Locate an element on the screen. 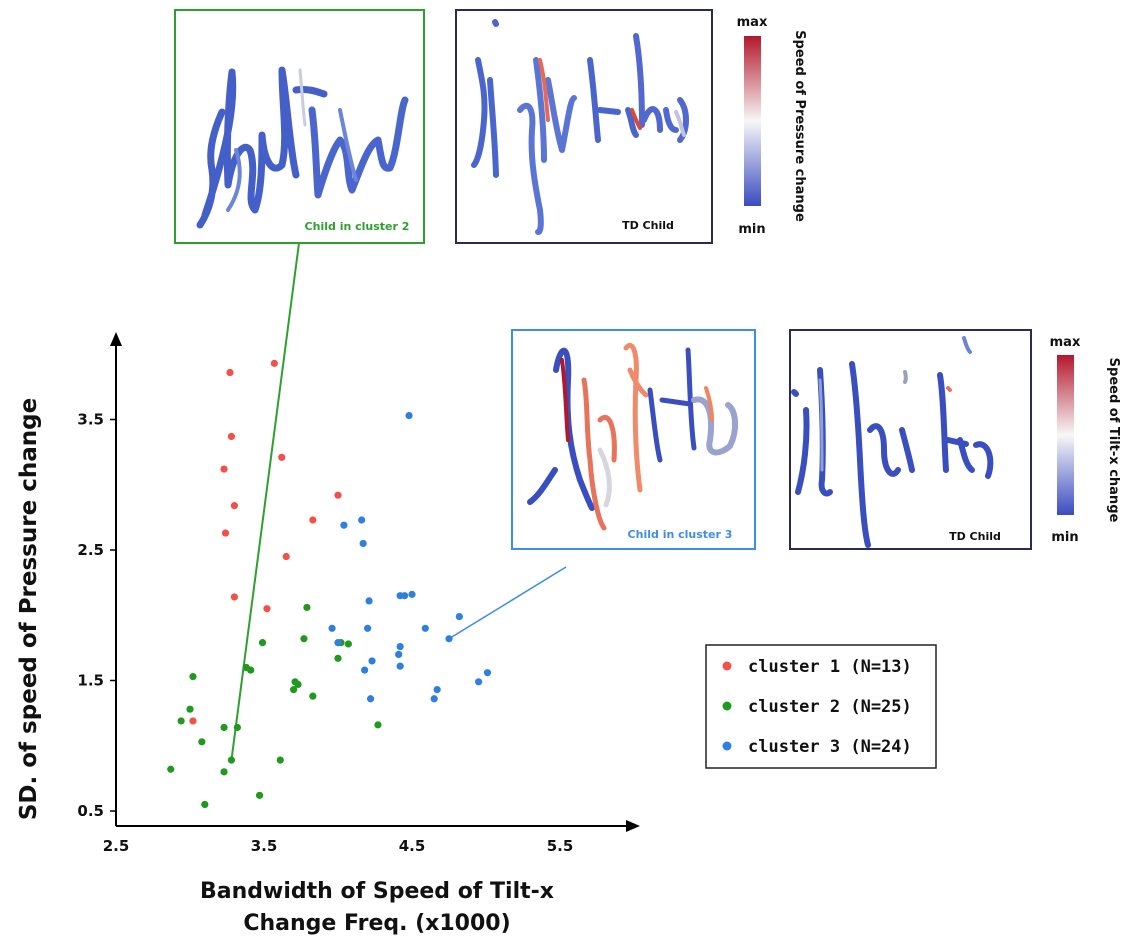 Image resolution: width=1135 pixels, height=941 pixels. legend-label-cluster-1: cluster 1 (N=13) is located at coordinates (830, 667).